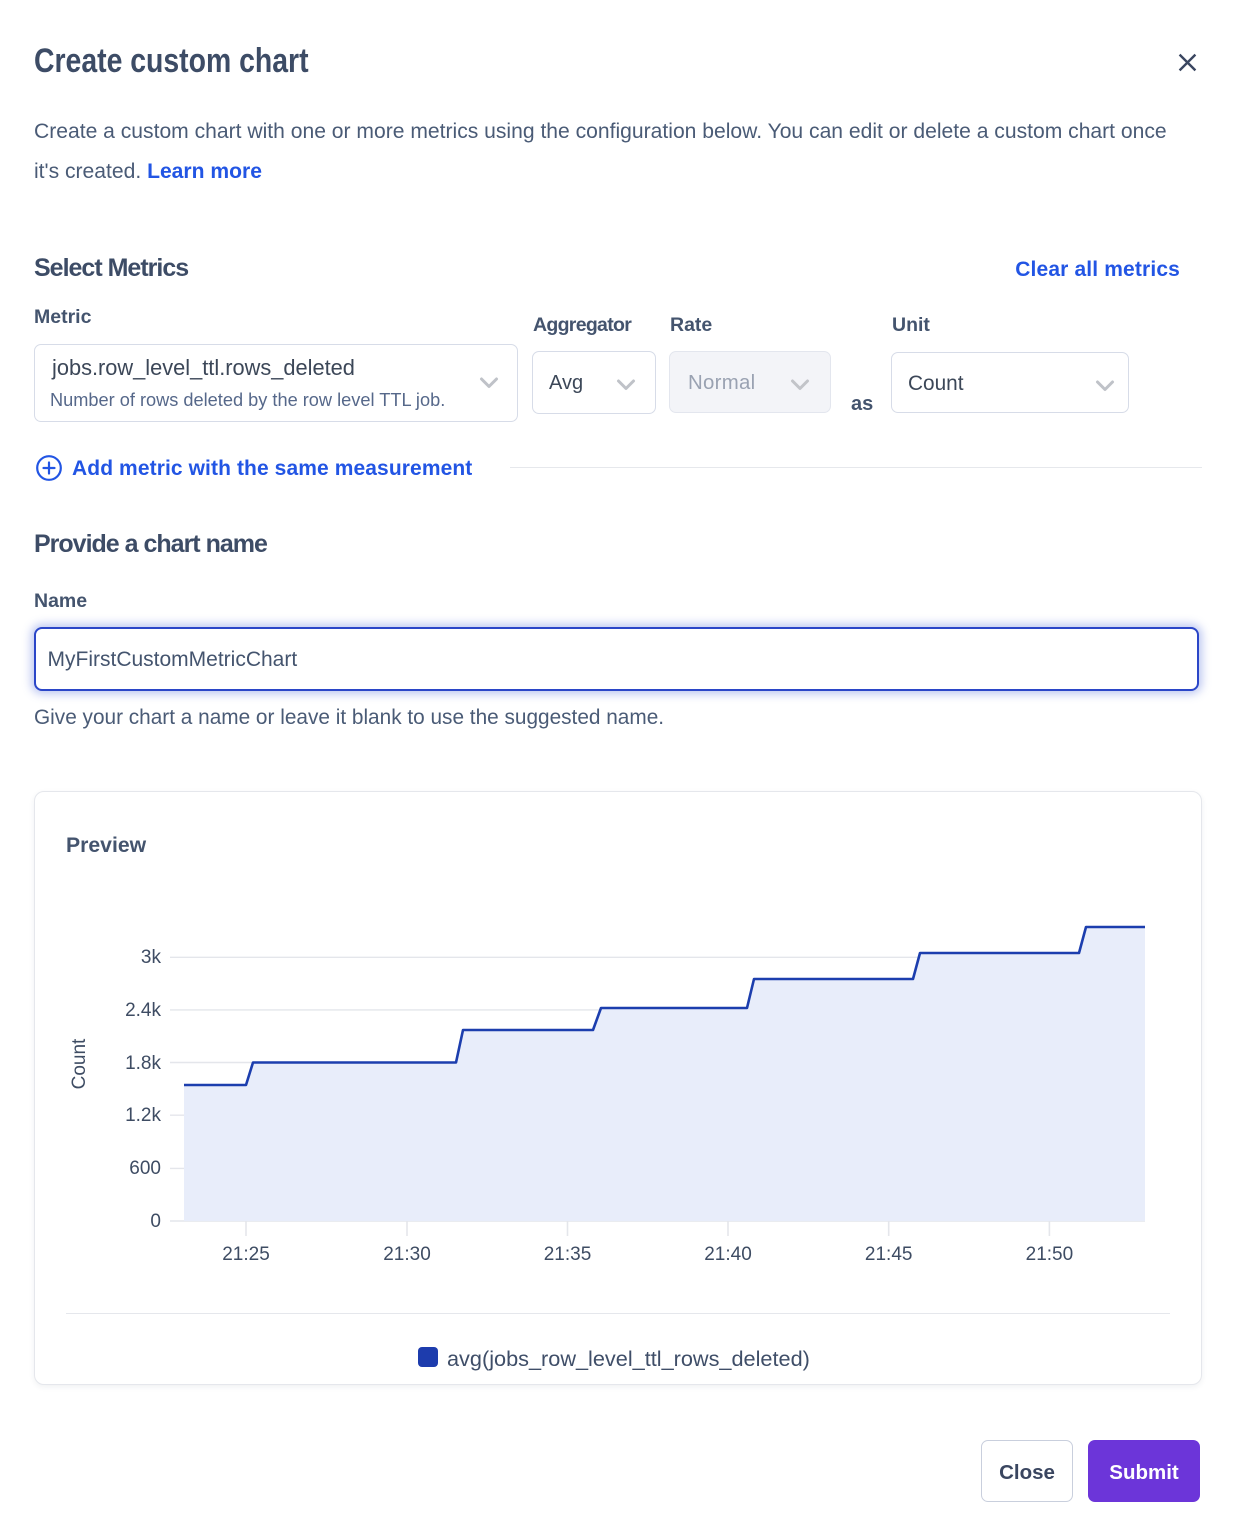 This screenshot has height=1538, width=1236. I want to click on svg-text: 21:25, so click(246, 1254).